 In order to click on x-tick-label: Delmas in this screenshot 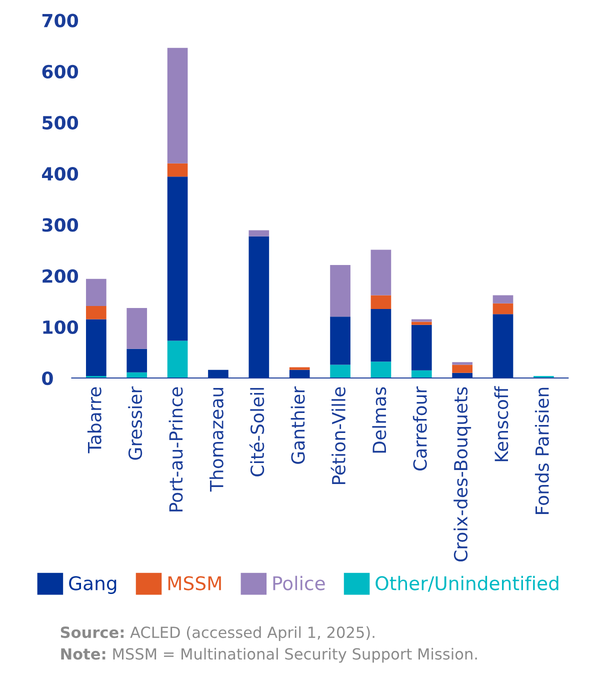, I will do `click(379, 420)`.